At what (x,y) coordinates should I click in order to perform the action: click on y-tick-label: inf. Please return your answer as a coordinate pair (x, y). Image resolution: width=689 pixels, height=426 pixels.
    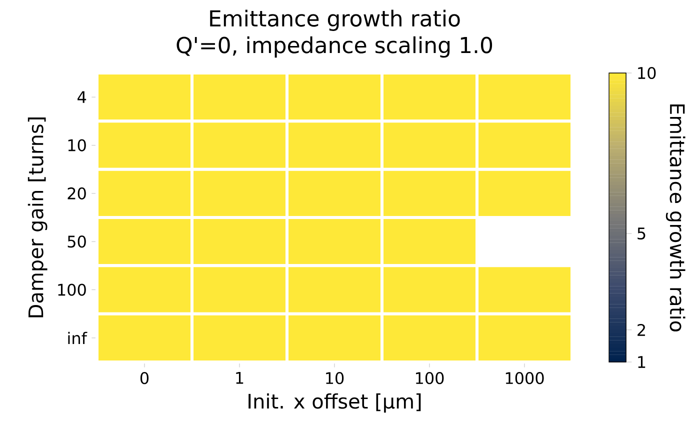
    Looking at the image, I should click on (78, 338).